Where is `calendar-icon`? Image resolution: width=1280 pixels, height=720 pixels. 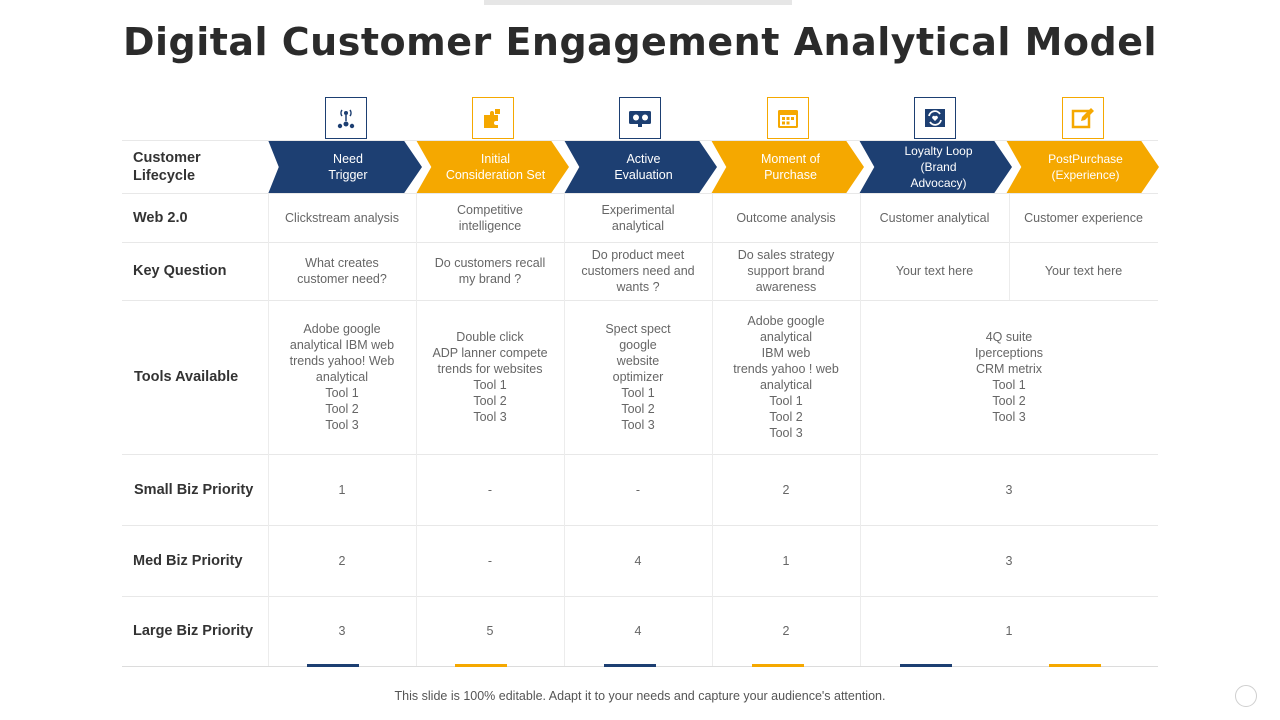 calendar-icon is located at coordinates (788, 119).